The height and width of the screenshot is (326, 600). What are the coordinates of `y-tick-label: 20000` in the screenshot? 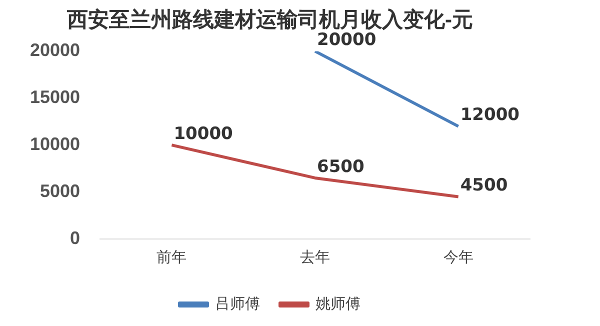 It's located at (55, 50).